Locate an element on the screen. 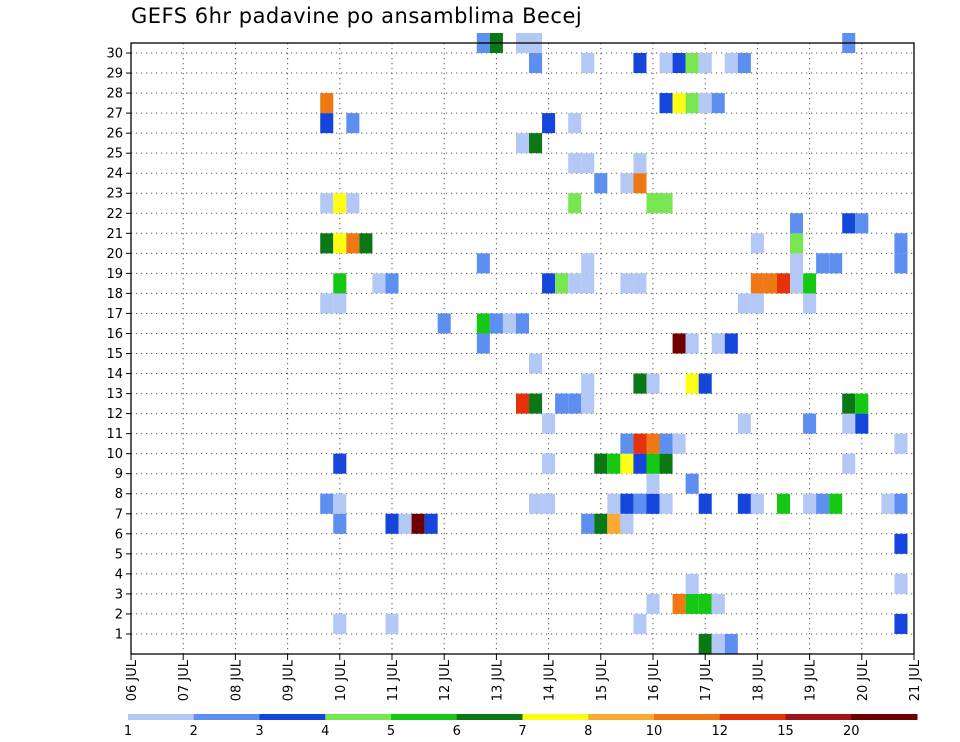 Image resolution: width=960 pixels, height=742 pixels. y-tick-label: 17 is located at coordinates (114, 314).